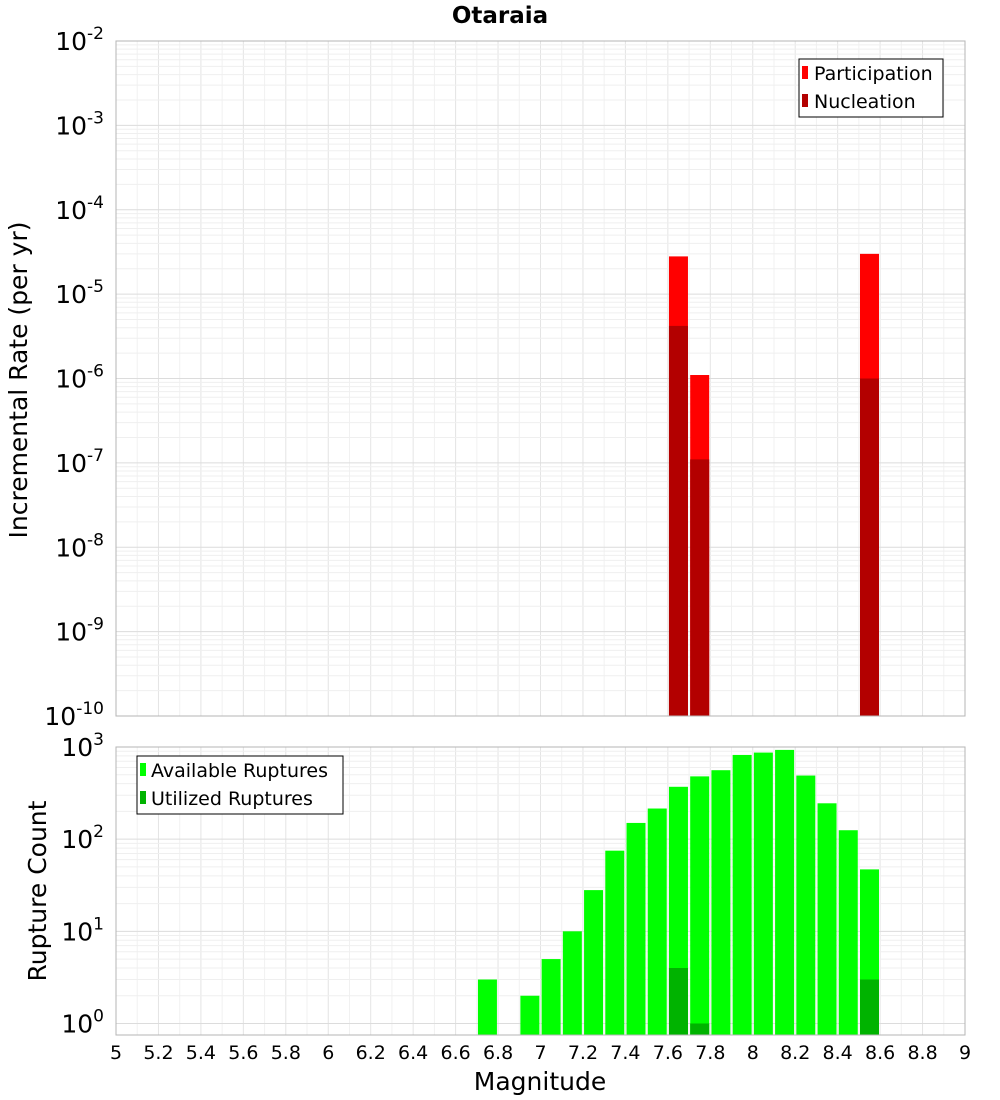 The width and height of the screenshot is (1000, 1100). Describe the element at coordinates (239, 771) in the screenshot. I see `bottom-legend-label: Available Ruptures` at that location.